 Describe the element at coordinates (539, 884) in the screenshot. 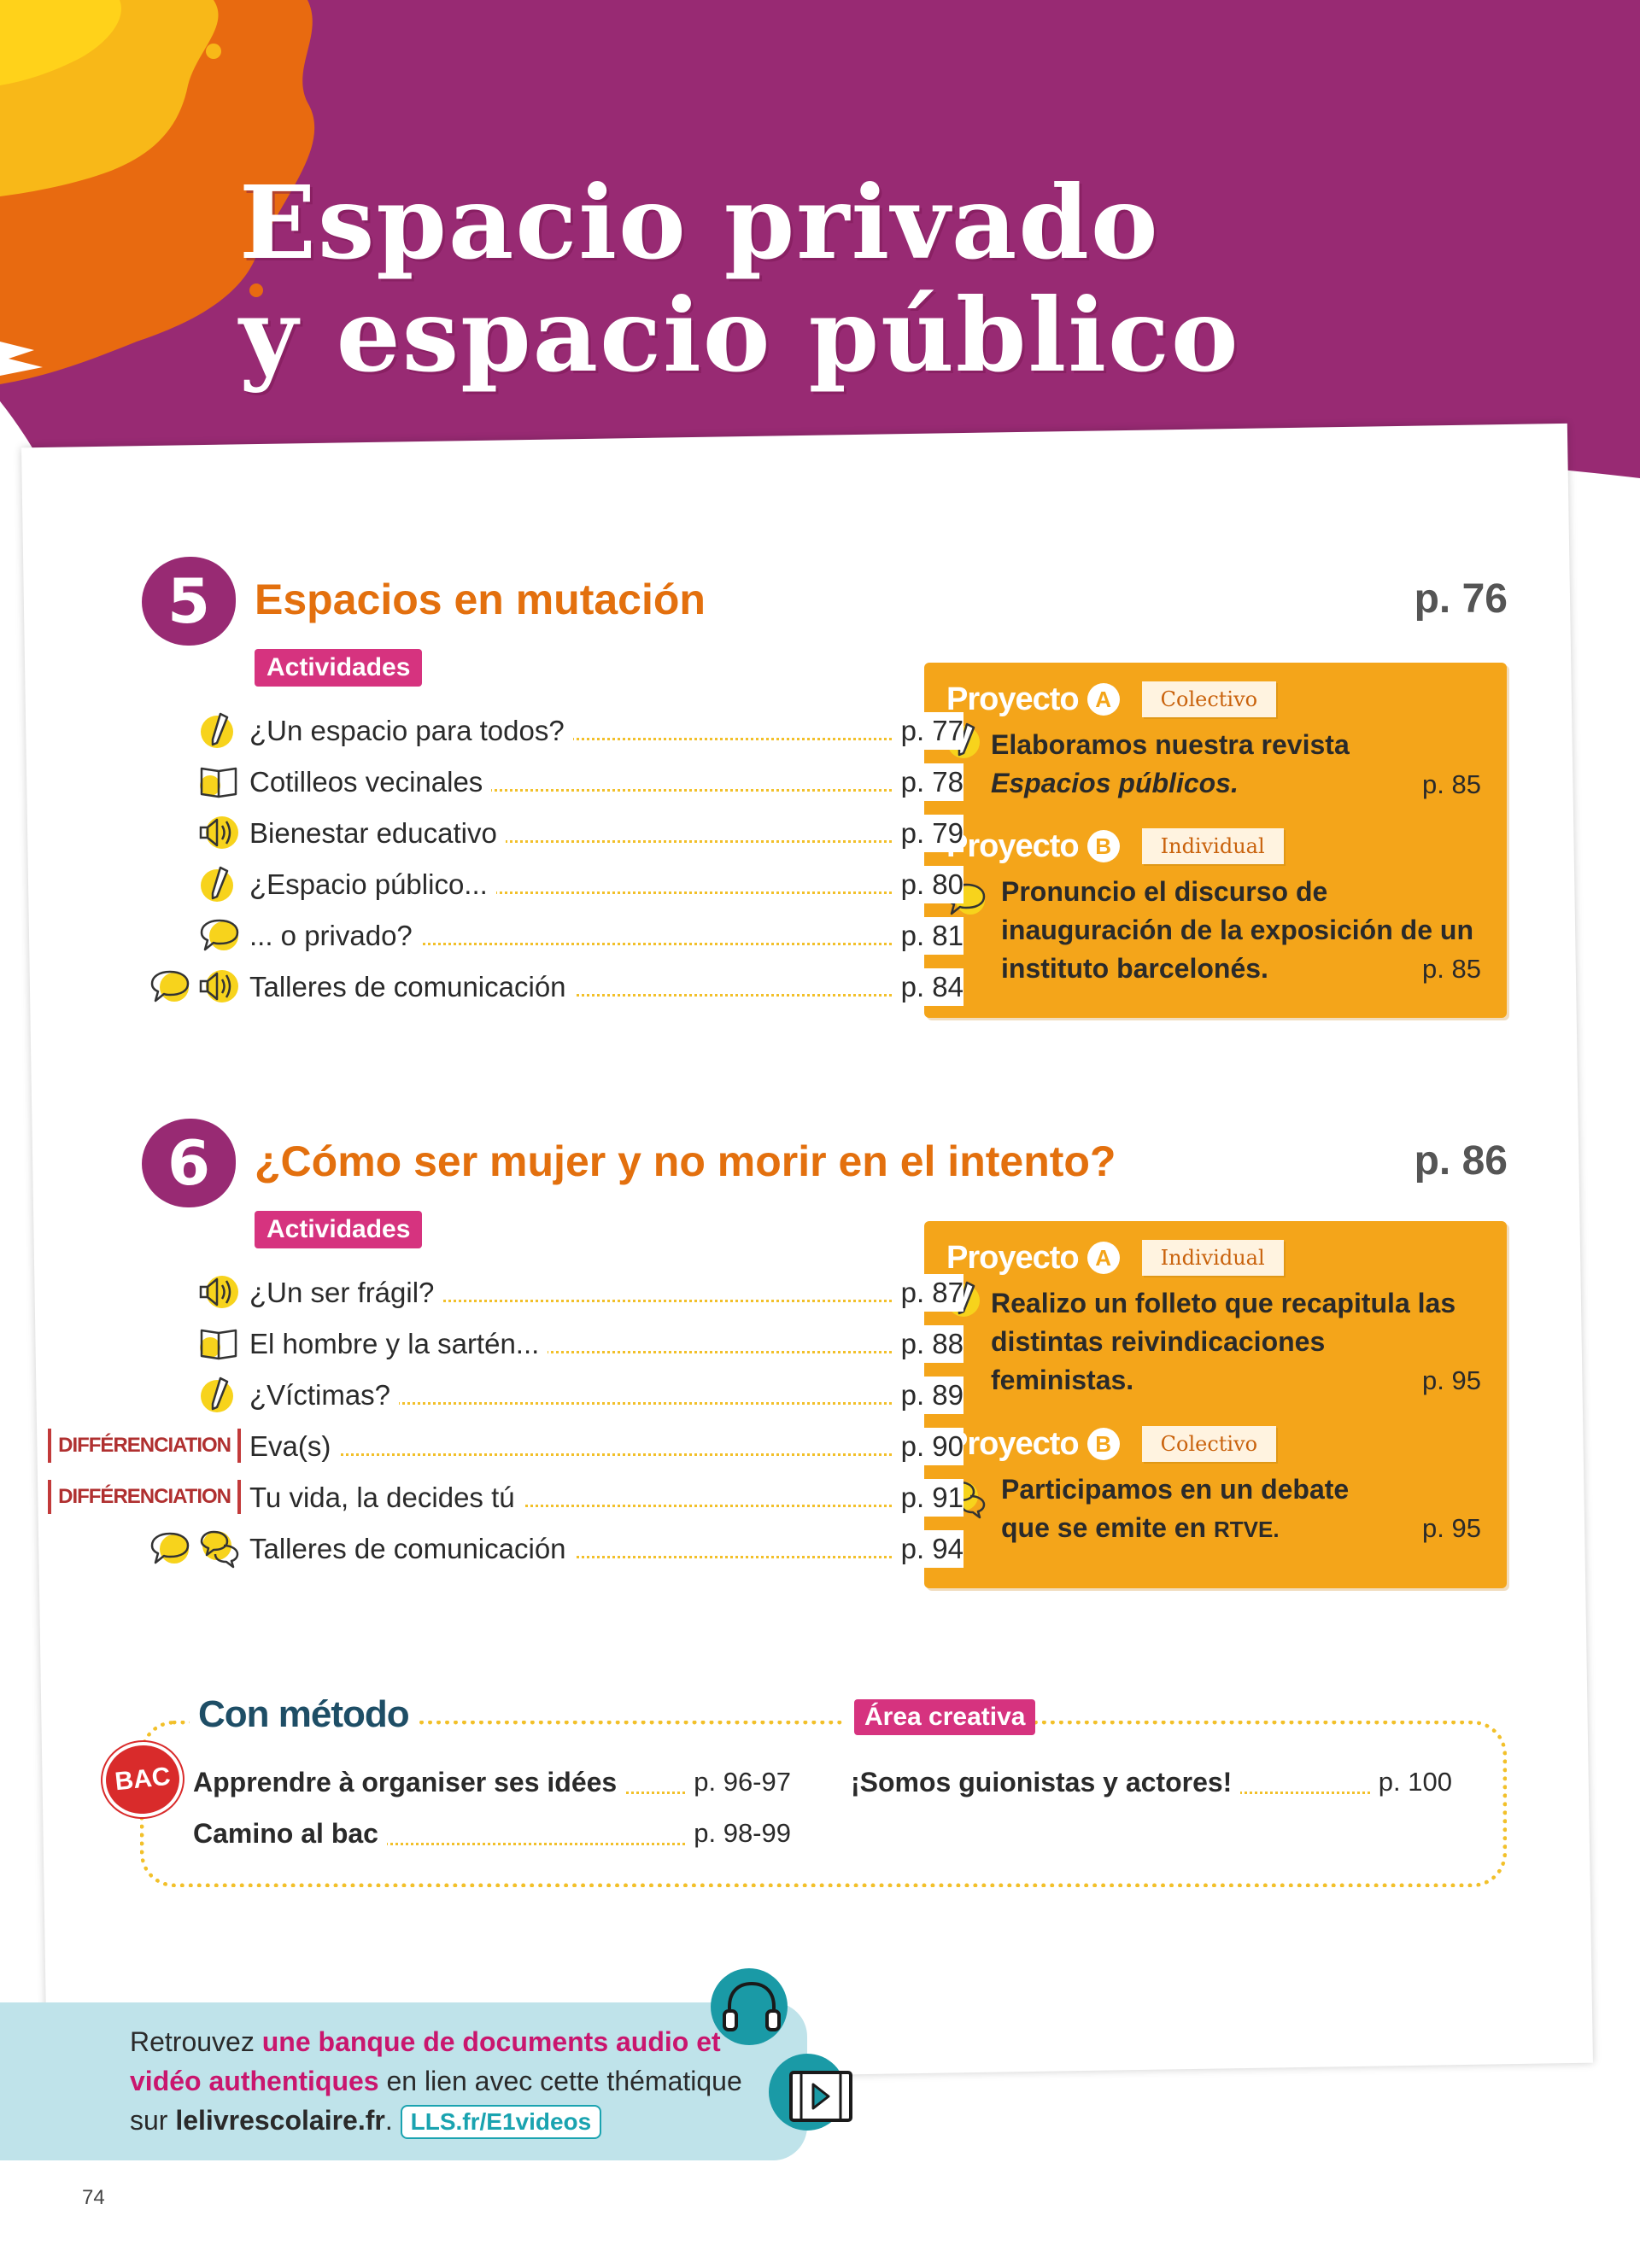

I see `activity-row: ¿Espacio público... p. 80` at that location.